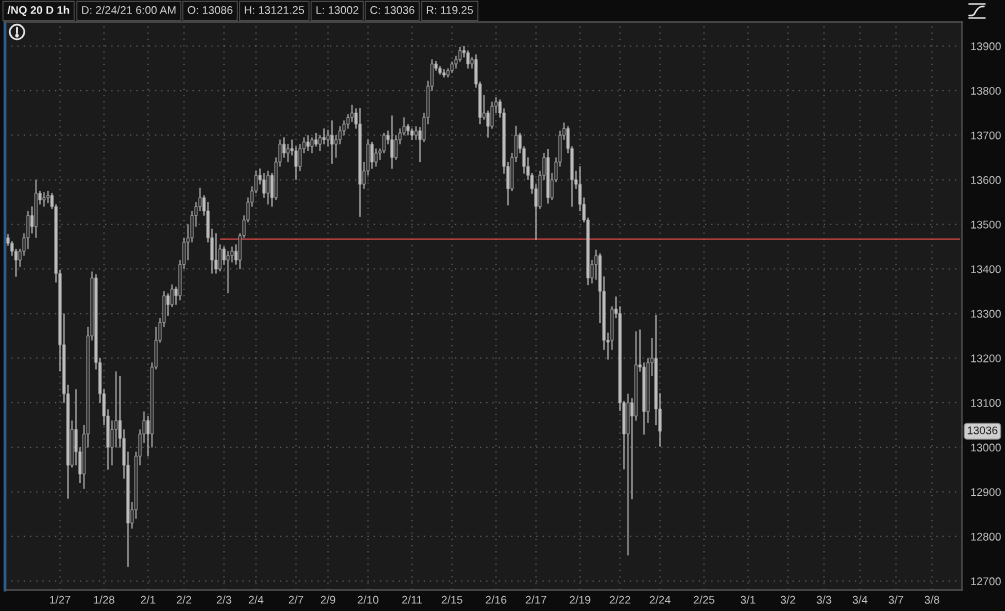  I want to click on y-tick-label: 13800, so click(986, 90).